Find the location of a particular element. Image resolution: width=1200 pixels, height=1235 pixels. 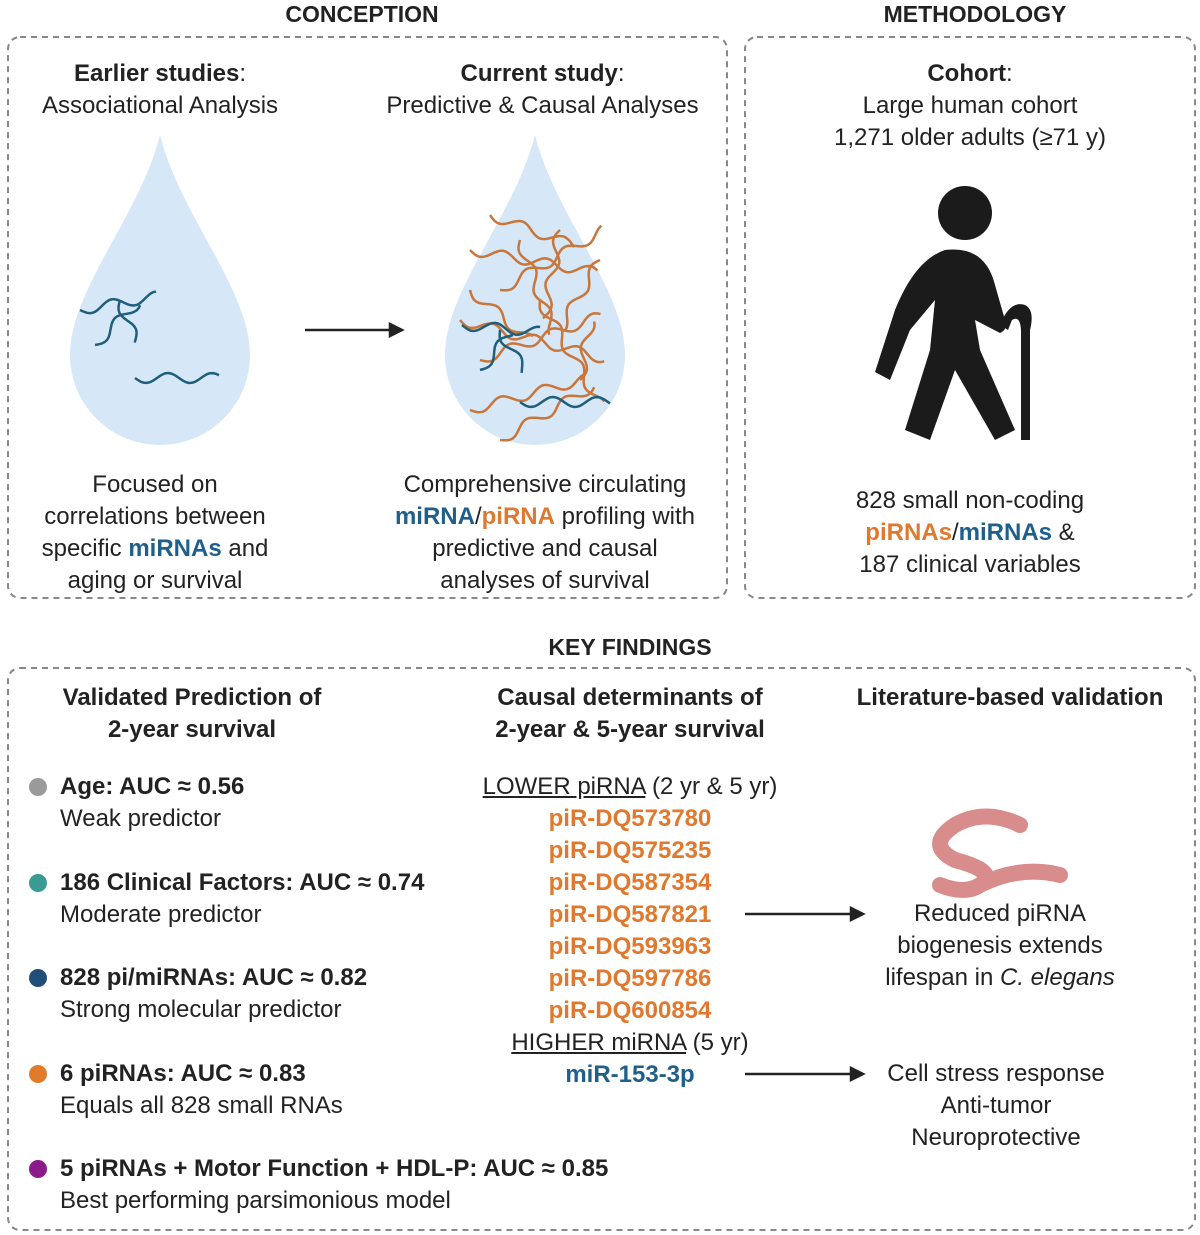

note: Weak predictor is located at coordinates (140, 818).